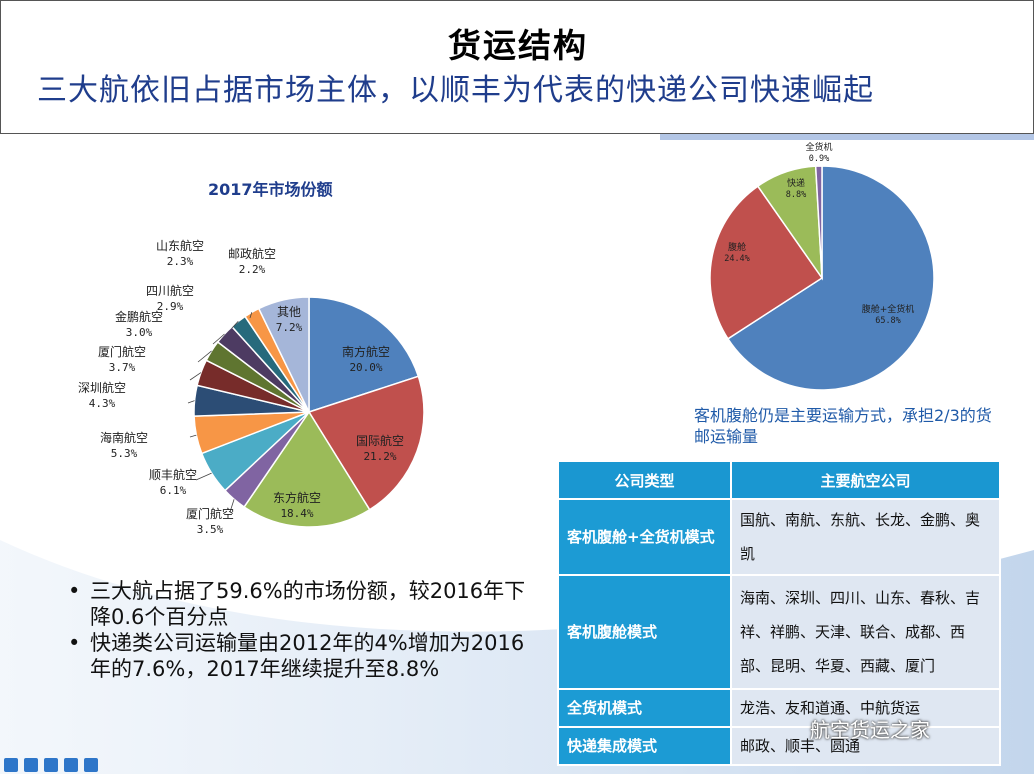 The image size is (1034, 774). Describe the element at coordinates (303, 604) in the screenshot. I see `bullet-item: 三大航占据了59.6%的市场份额，较2016年下降0.6个百分点` at that location.